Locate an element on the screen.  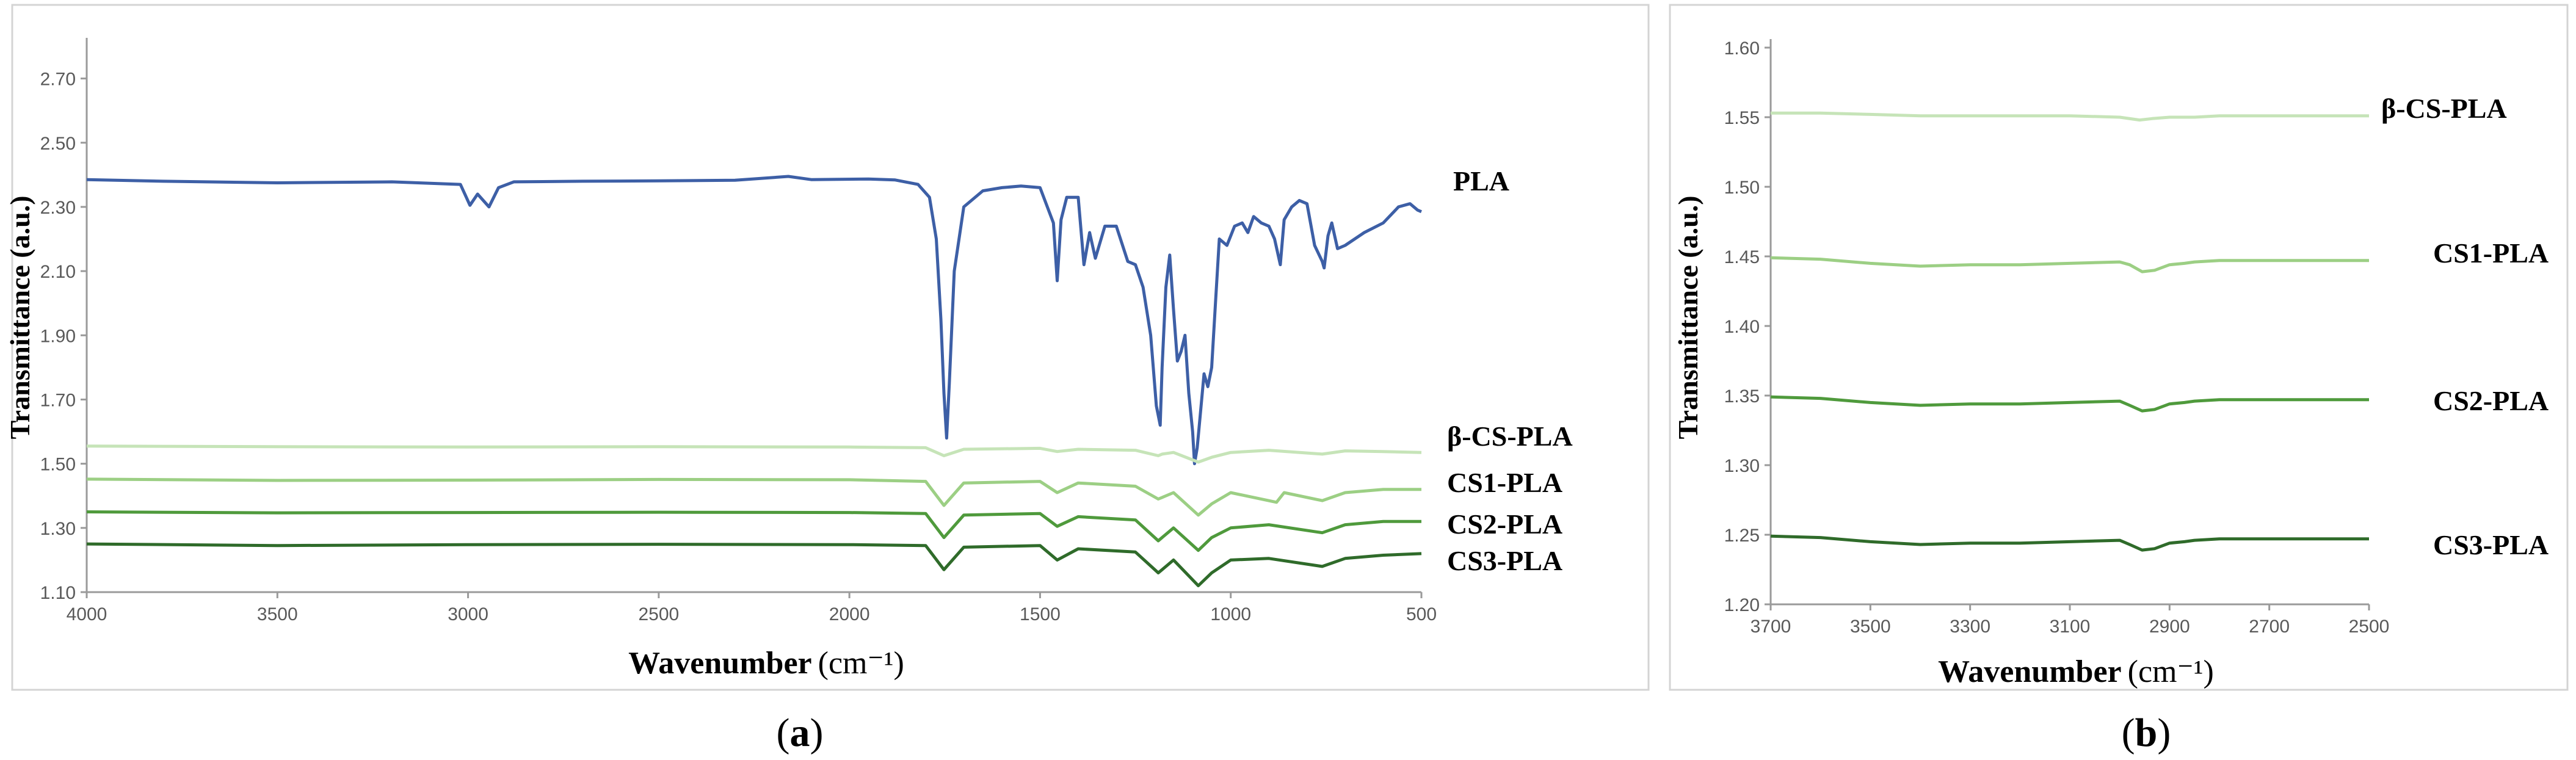
panel-a-y-tick-label: 1.50 is located at coordinates (58, 465).